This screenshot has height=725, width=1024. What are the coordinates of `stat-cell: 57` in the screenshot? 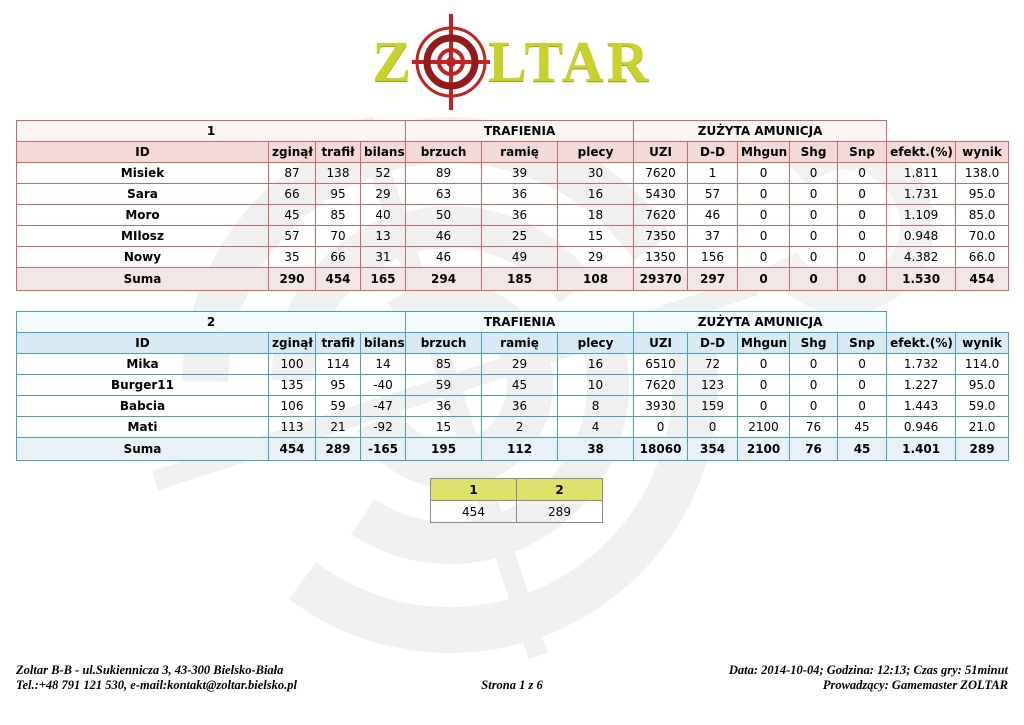 It's located at (713, 194).